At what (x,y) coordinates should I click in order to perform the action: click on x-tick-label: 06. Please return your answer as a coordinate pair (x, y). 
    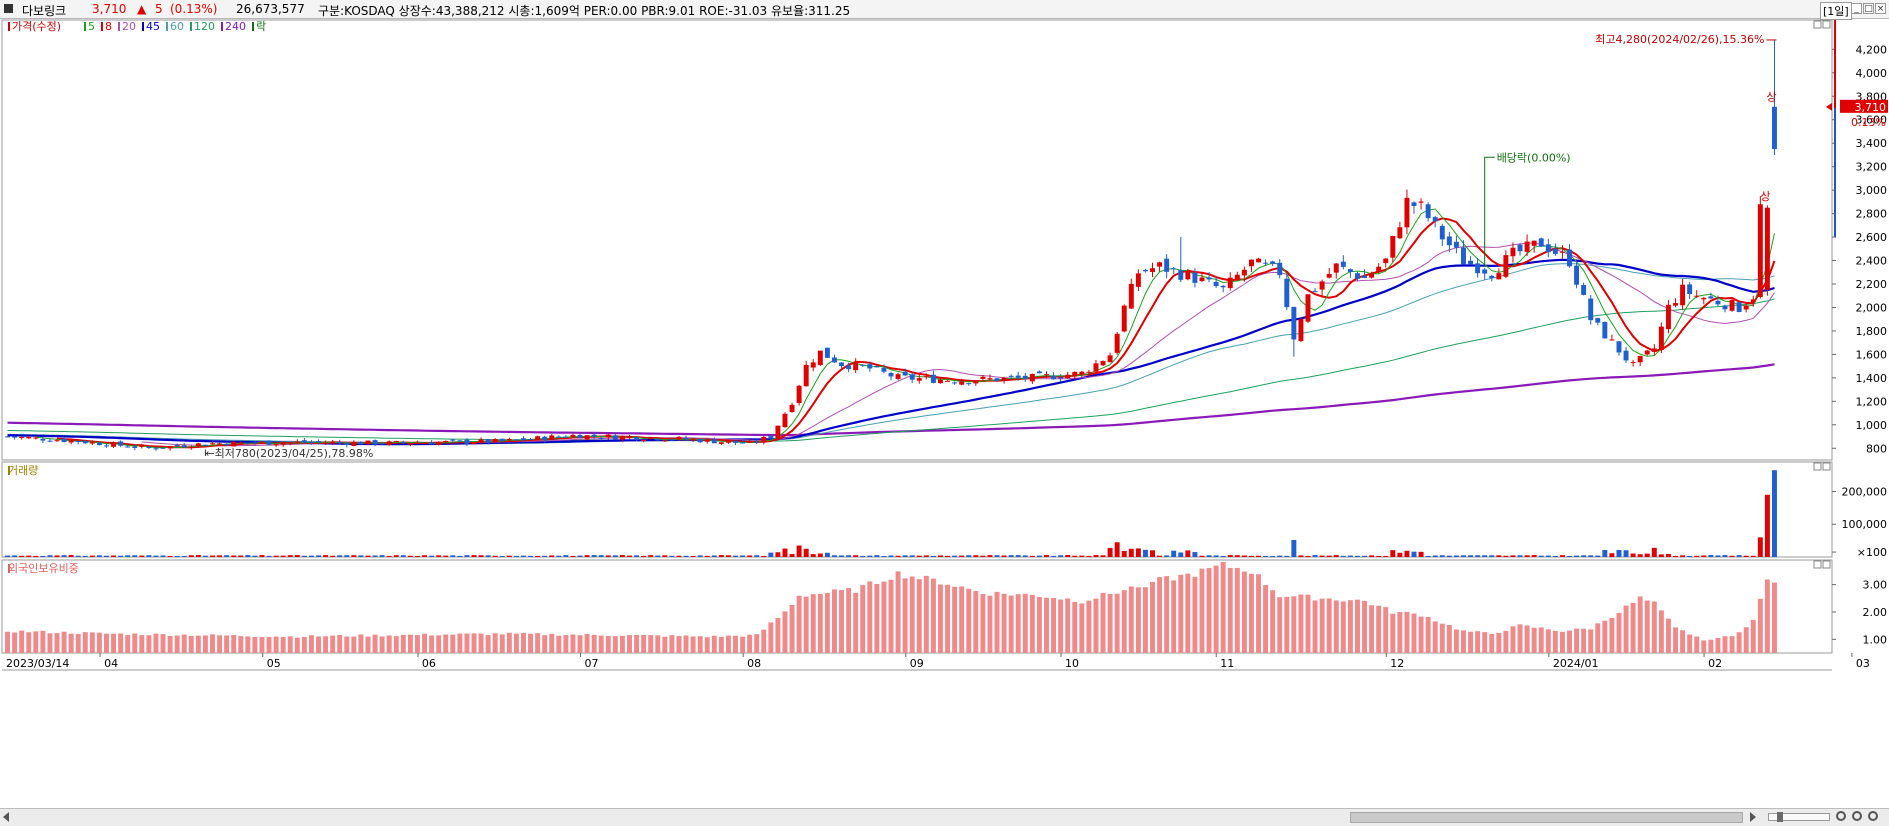
    Looking at the image, I should click on (429, 663).